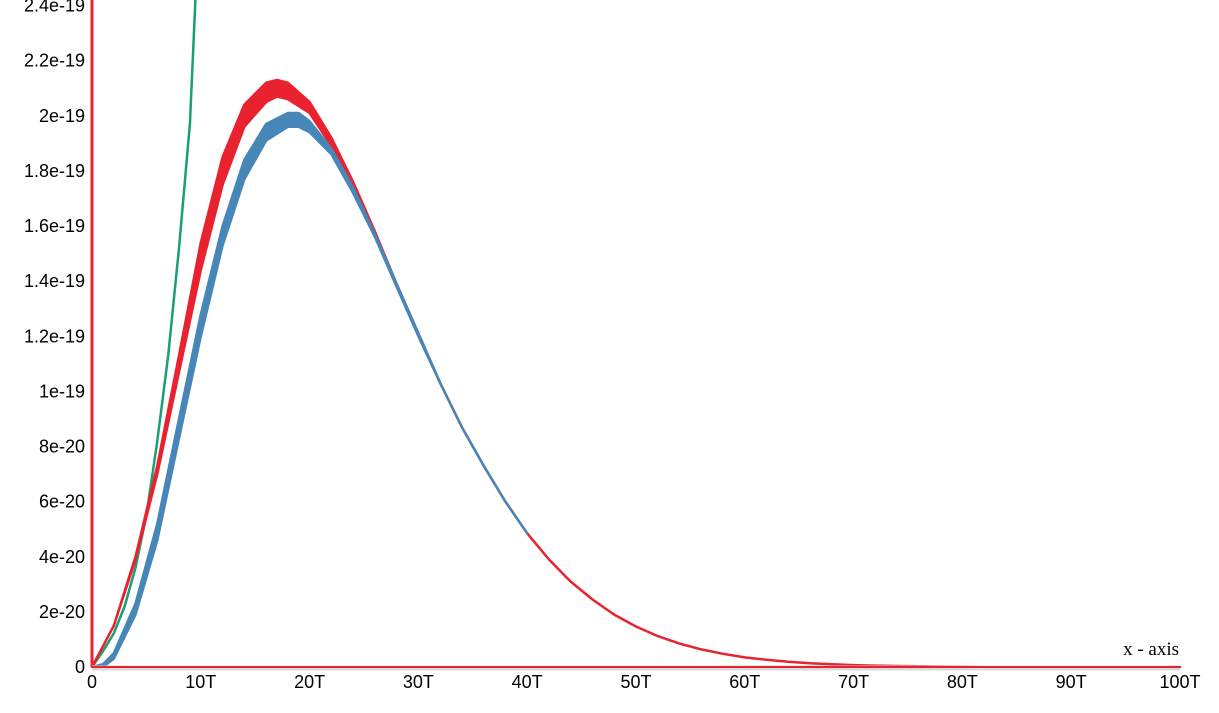 The width and height of the screenshot is (1219, 713). What do you see at coordinates (853, 682) in the screenshot?
I see `x-tick-label: 70T` at bounding box center [853, 682].